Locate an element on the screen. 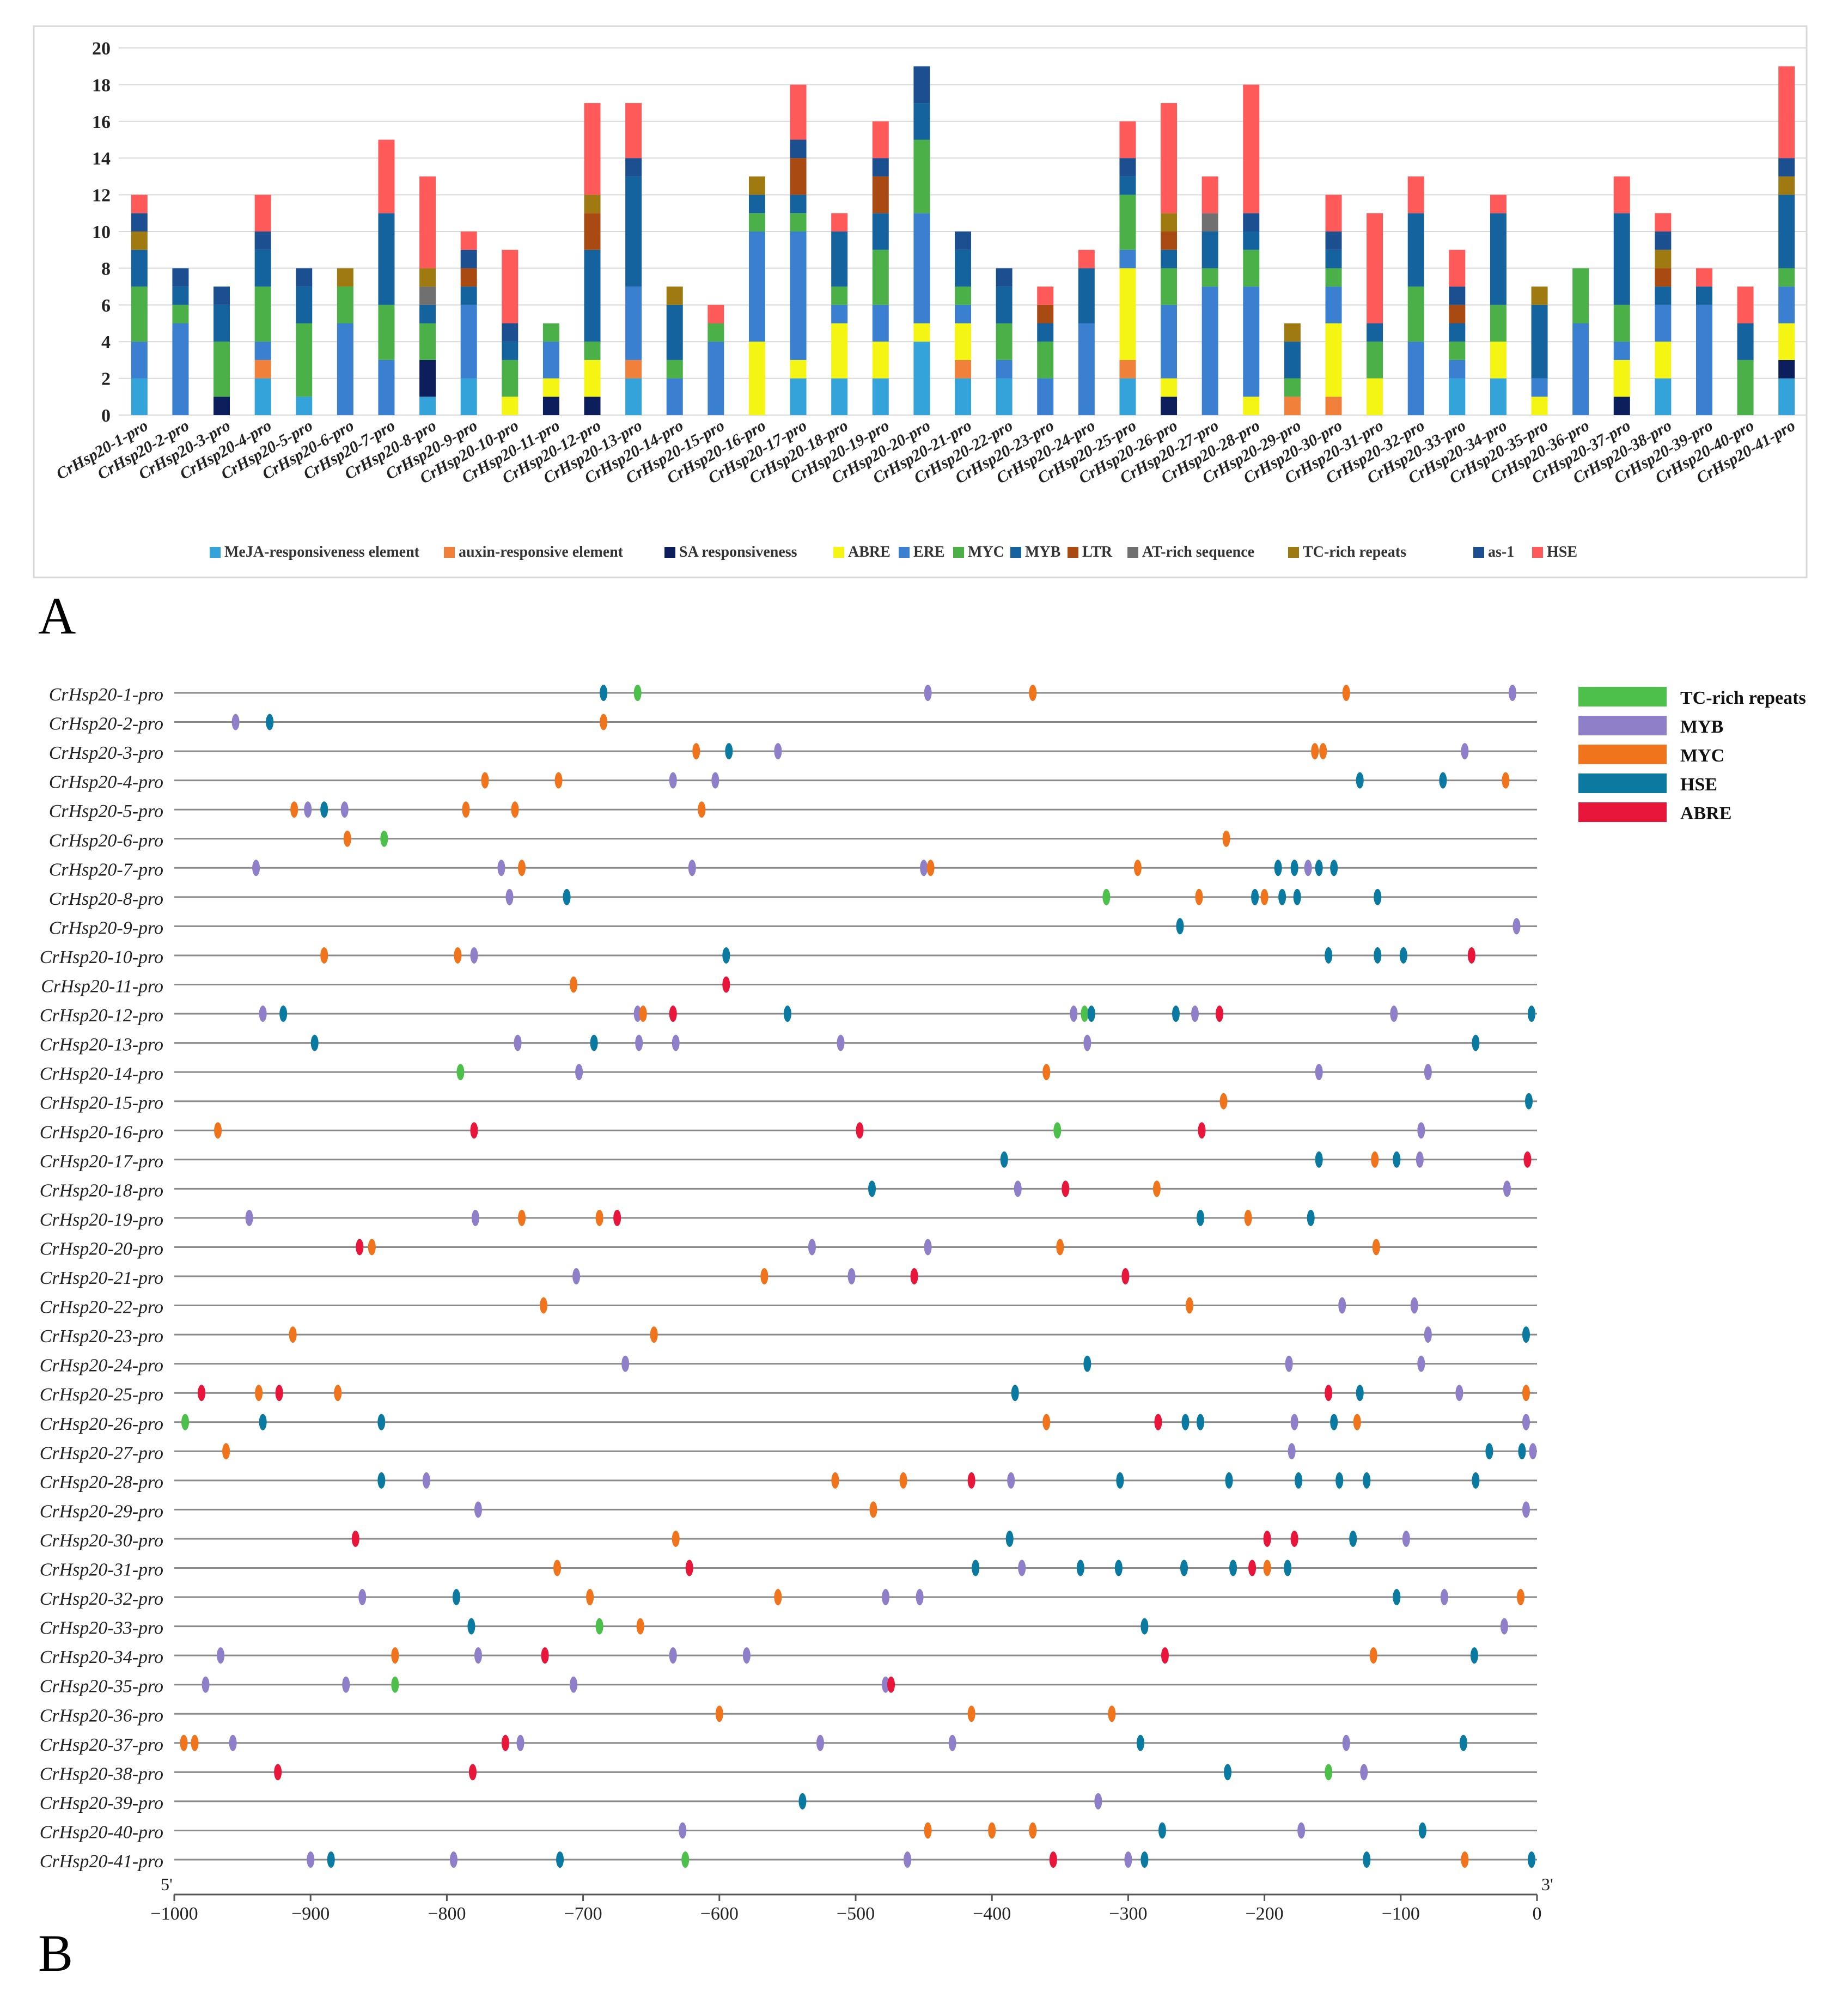 This screenshot has width=1848, height=1998. promoter-label: CrHsp20-34-pro is located at coordinates (101, 1657).